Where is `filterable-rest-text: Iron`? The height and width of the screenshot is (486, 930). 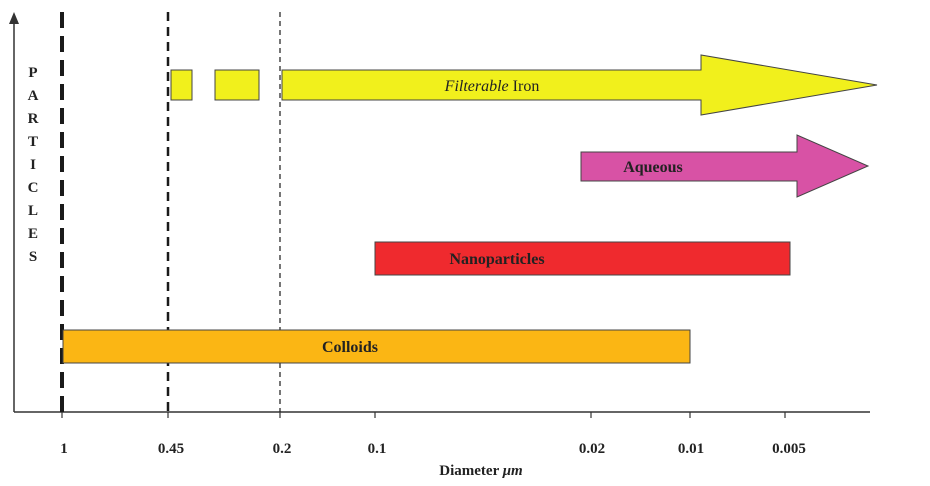
filterable-rest-text: Iron is located at coordinates (524, 86).